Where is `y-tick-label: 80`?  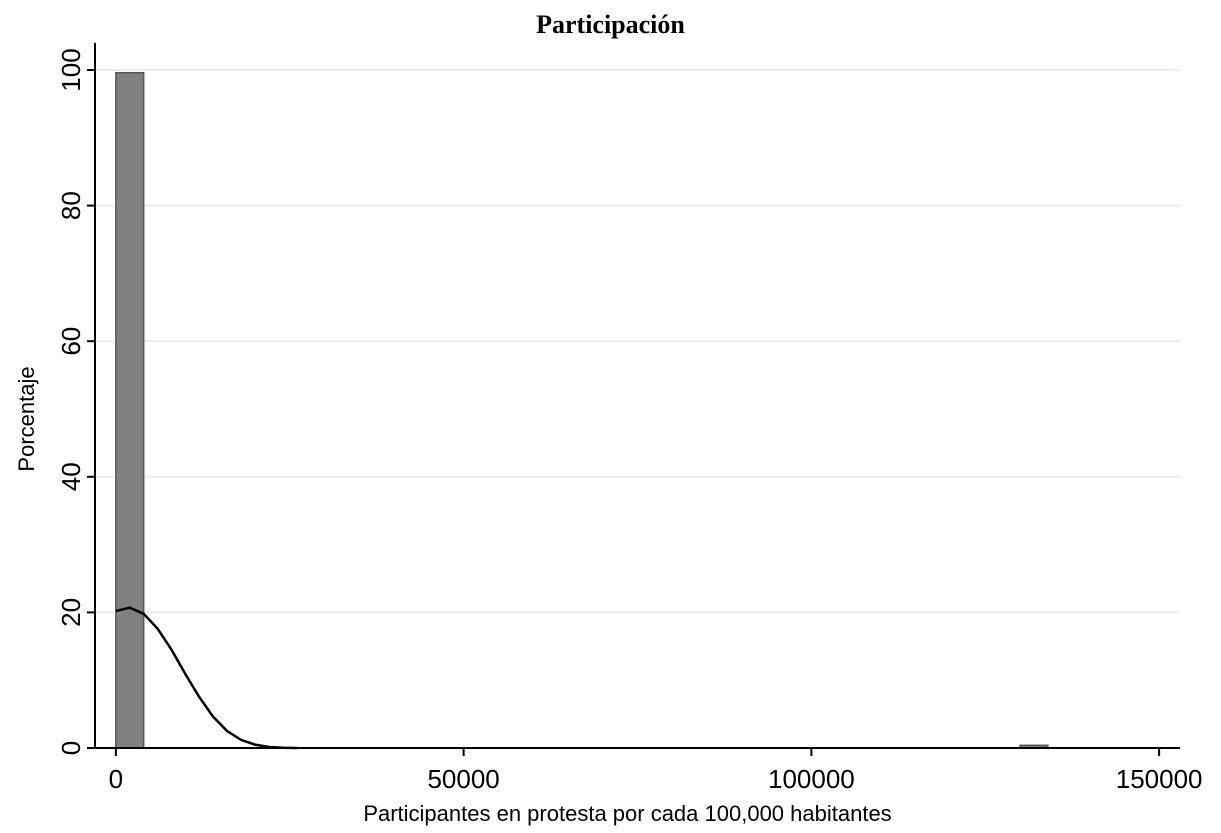 y-tick-label: 80 is located at coordinates (71, 205).